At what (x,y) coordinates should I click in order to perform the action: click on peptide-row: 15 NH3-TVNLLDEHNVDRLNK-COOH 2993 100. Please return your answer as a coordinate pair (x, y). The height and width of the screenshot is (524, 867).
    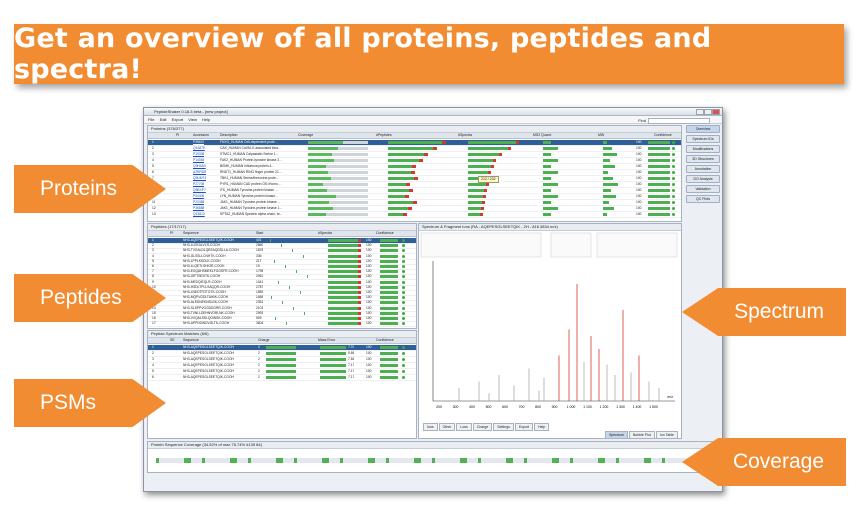
    Looking at the image, I should click on (282, 314).